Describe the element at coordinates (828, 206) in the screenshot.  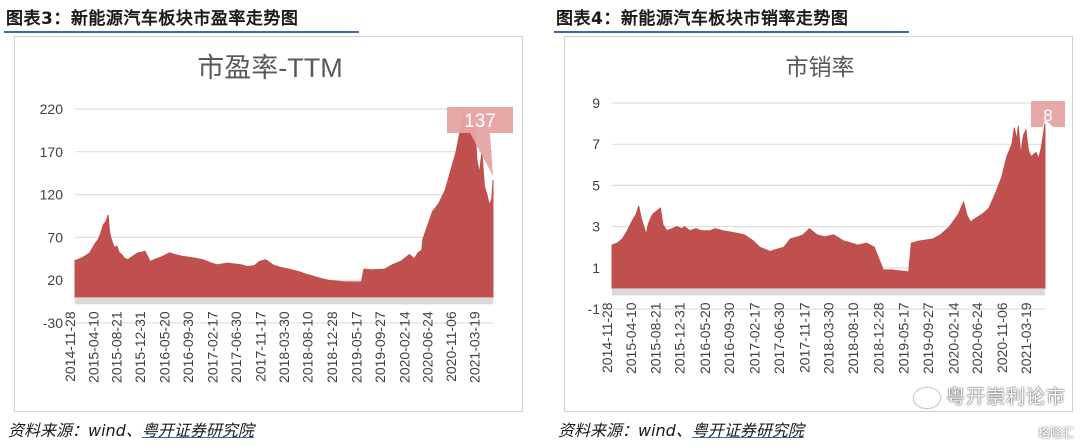
I see `series-area` at that location.